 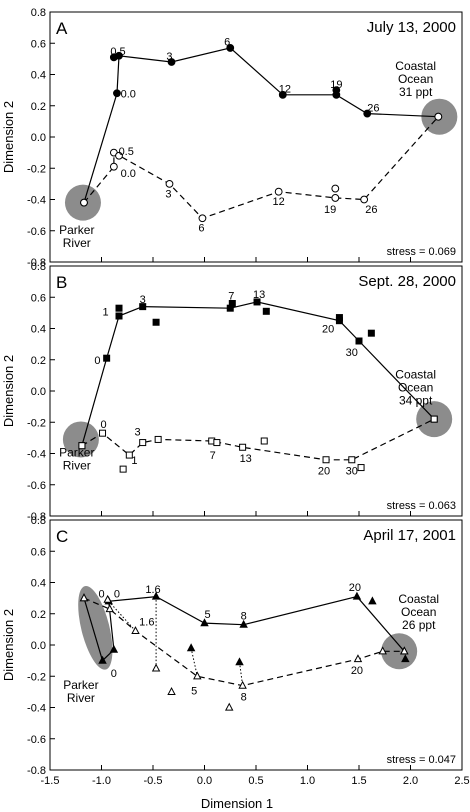 I want to click on coastal-ocean-label: Coastal, so click(x=415, y=66).